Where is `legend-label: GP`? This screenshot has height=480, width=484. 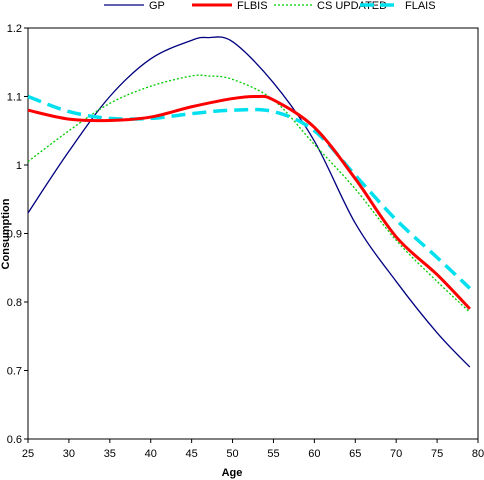
legend-label: GP is located at coordinates (157, 6).